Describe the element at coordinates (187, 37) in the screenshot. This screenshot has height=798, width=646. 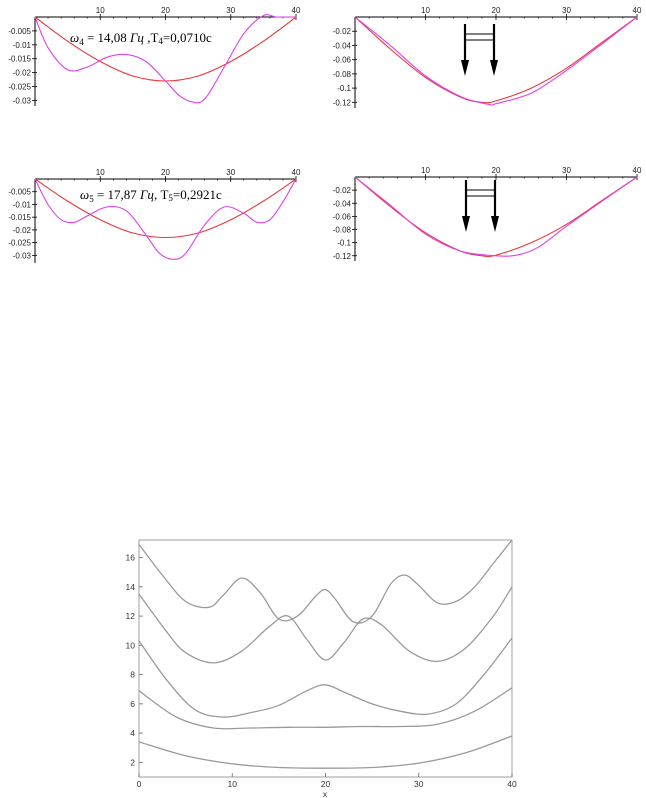
I see `period-value: =0,0710c` at that location.